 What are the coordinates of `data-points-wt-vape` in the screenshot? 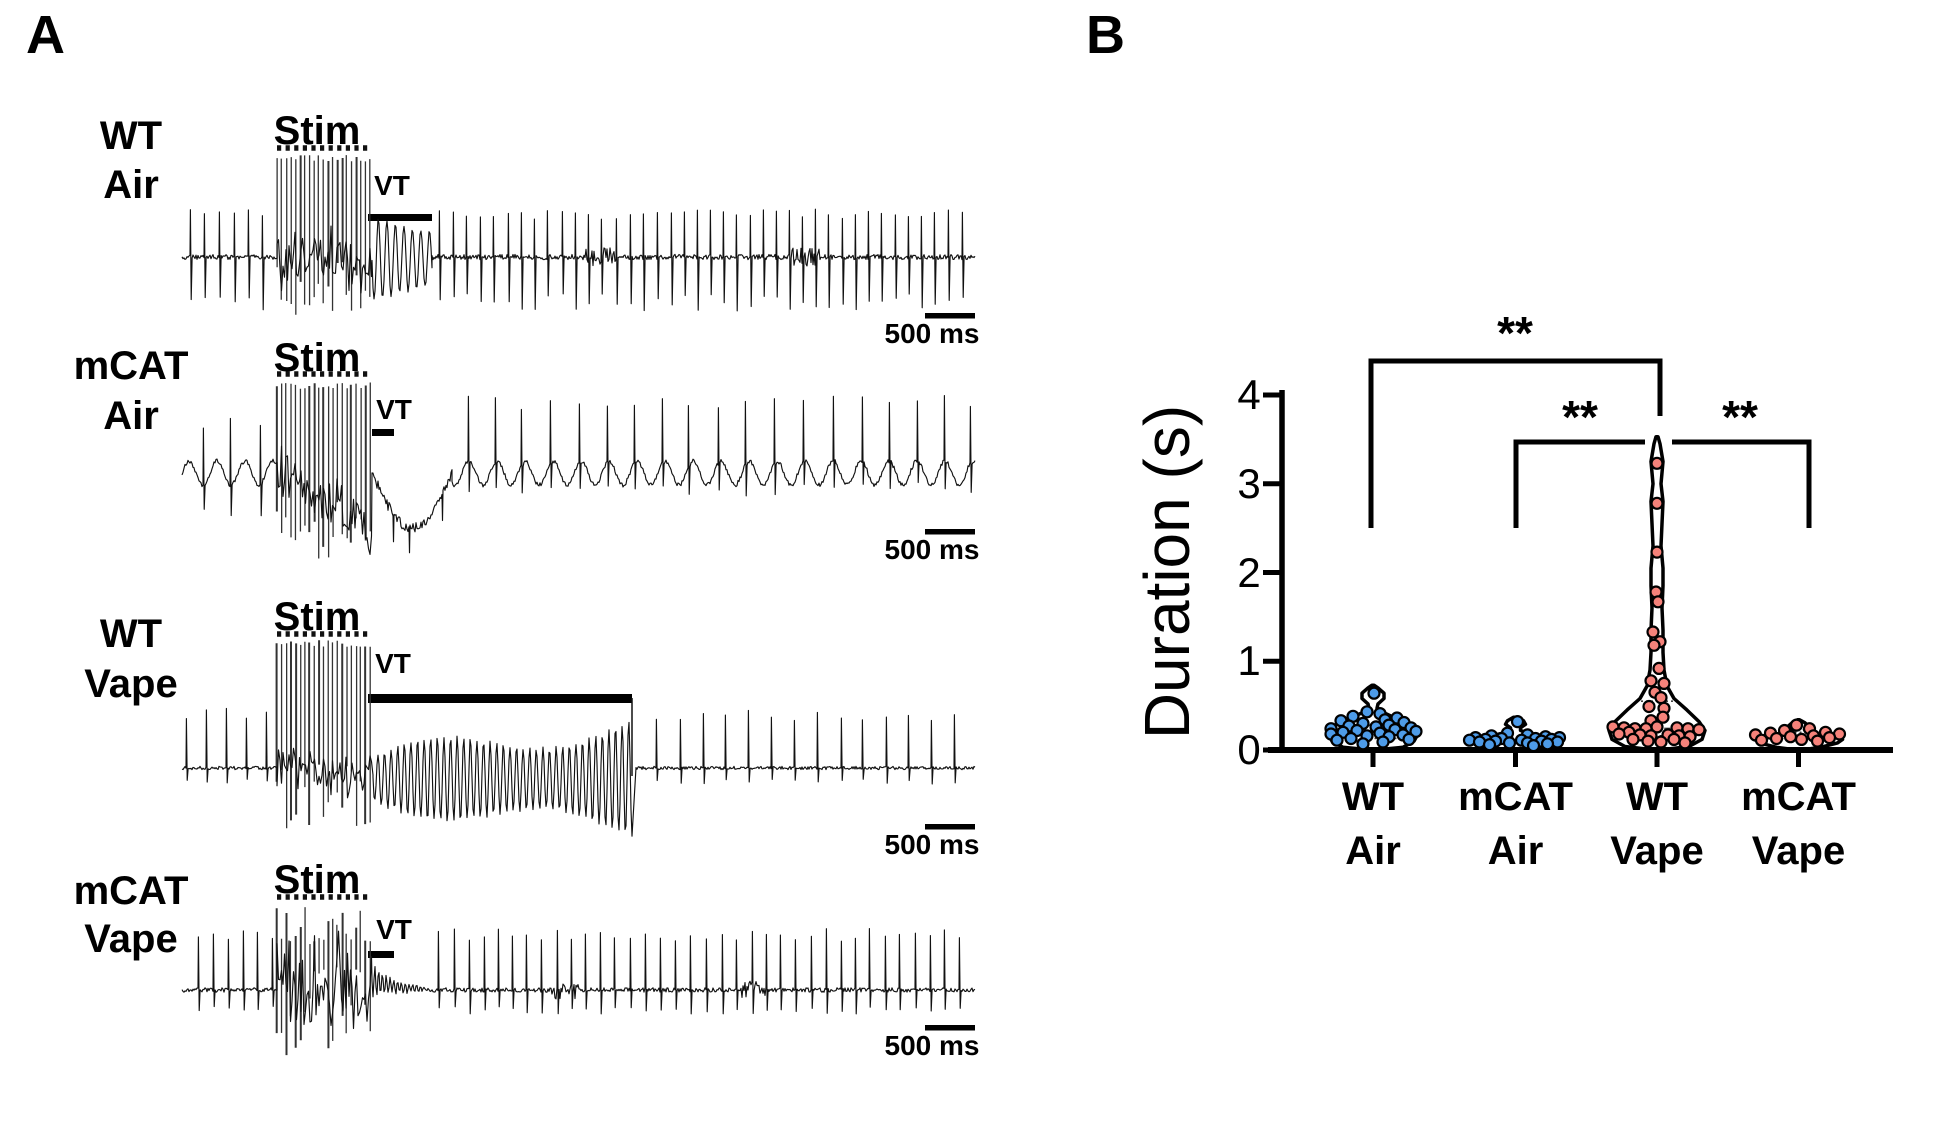 It's located at (1656, 603).